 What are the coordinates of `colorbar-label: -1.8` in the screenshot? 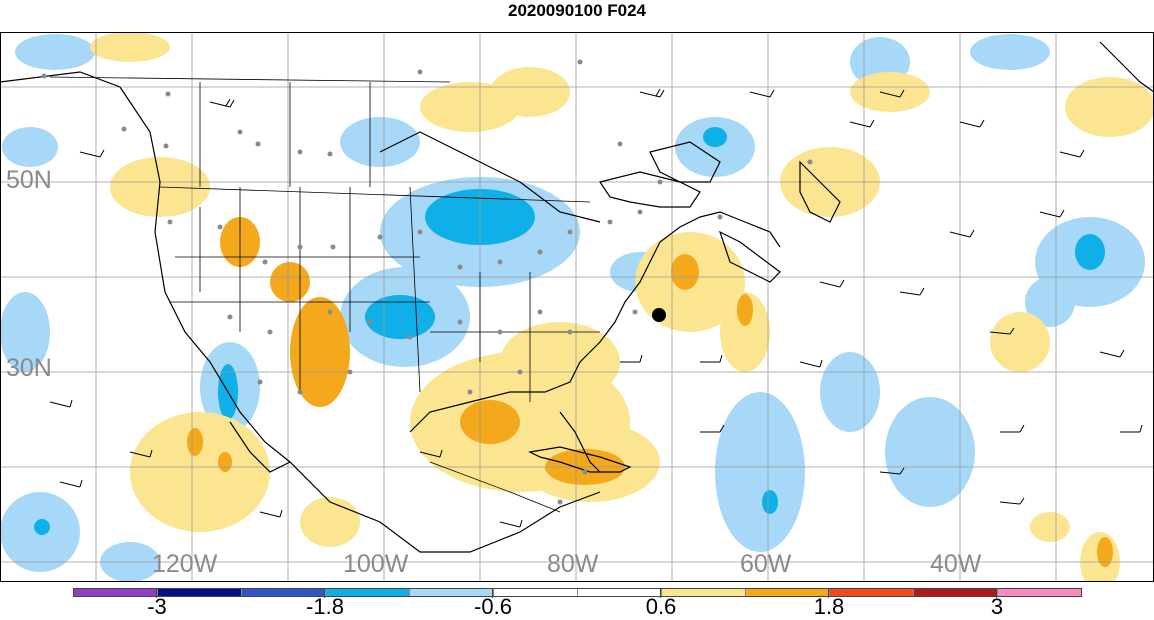 It's located at (325, 606).